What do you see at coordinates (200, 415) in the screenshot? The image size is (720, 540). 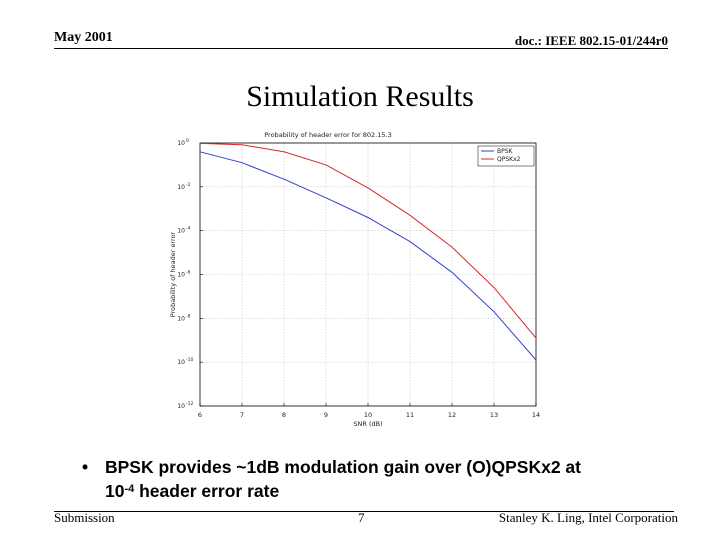 I see `x-tick-label: 6` at bounding box center [200, 415].